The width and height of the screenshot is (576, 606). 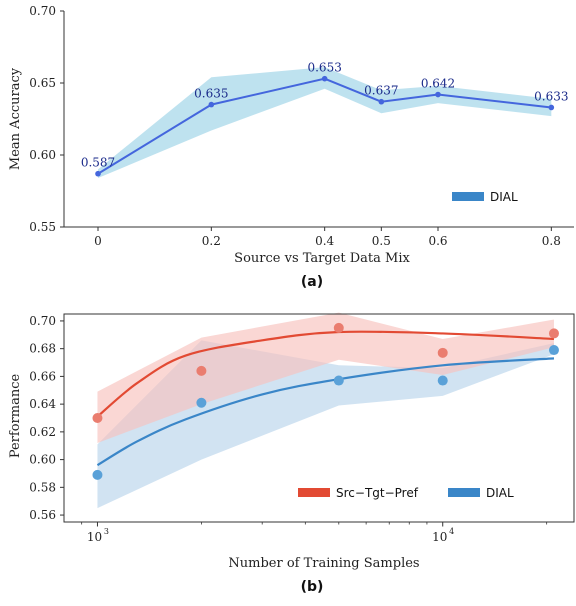 I want to click on panel-a-legend-swatch, so click(x=468, y=196).